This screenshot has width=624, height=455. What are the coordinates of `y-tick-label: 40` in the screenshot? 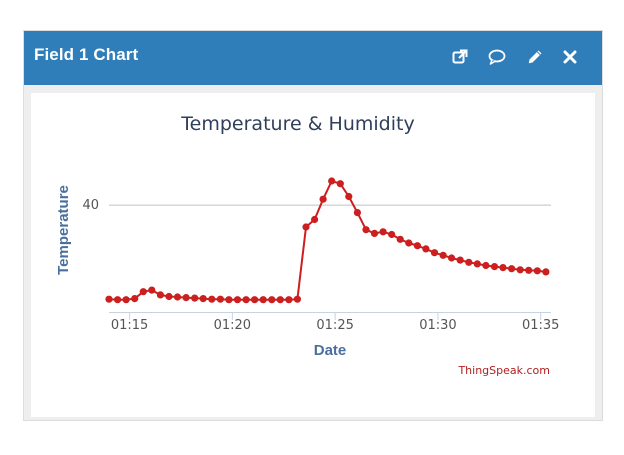 It's located at (90, 205).